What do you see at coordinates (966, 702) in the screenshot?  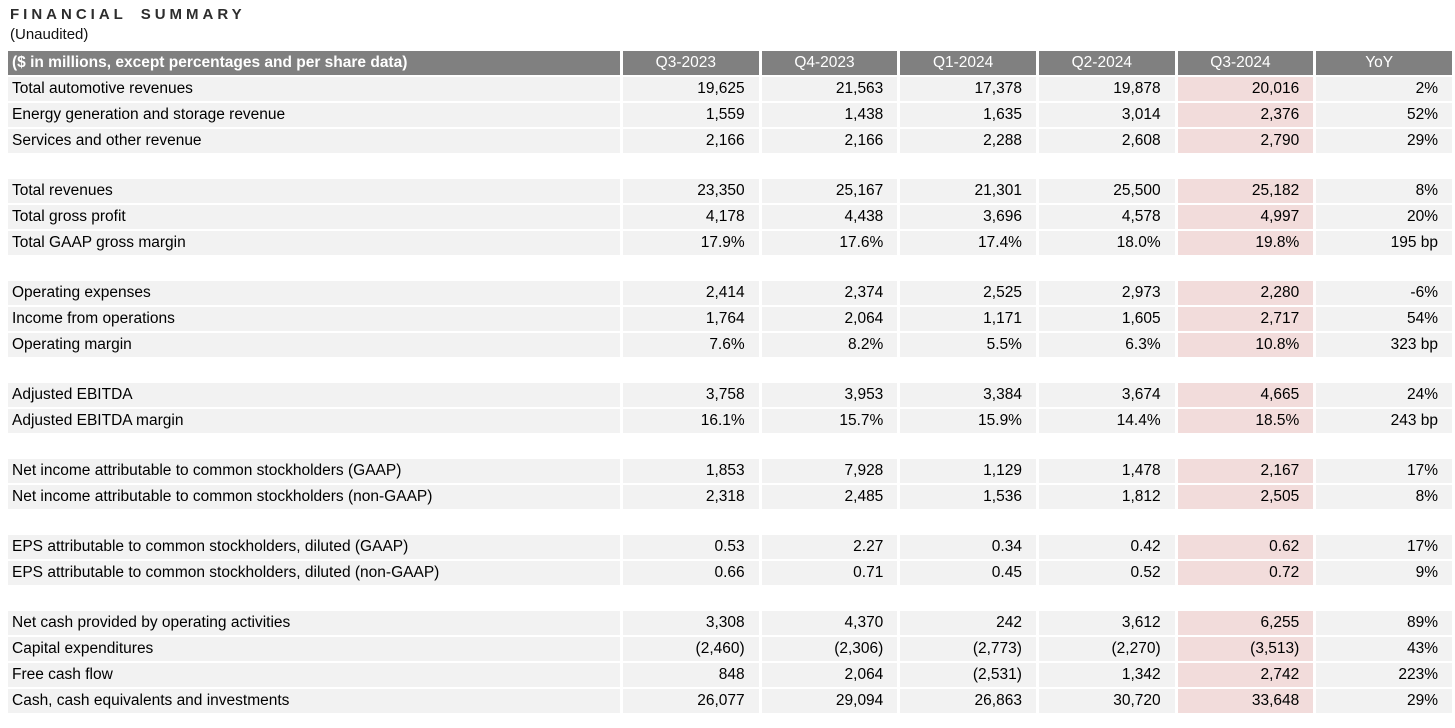 I see `value-cell: 26,863` at bounding box center [966, 702].